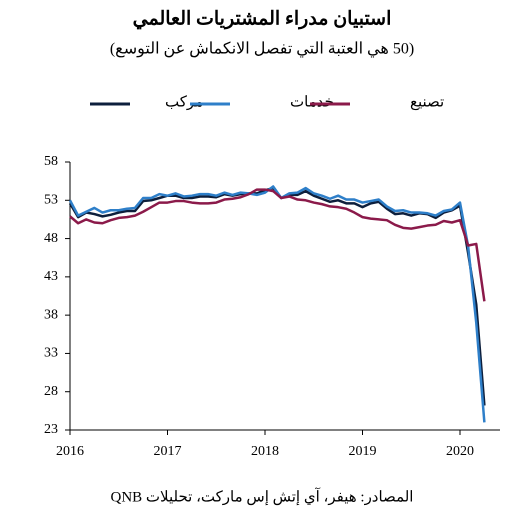 The width and height of the screenshot is (524, 532). What do you see at coordinates (184, 102) in the screenshot?
I see `legend-label: مركب` at bounding box center [184, 102].